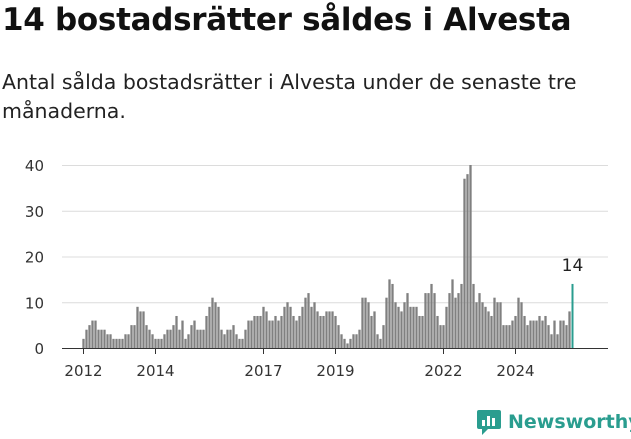 This screenshot has height=439, width=631. What do you see at coordinates (34, 258) in the screenshot?
I see `y-tick-label: 20` at bounding box center [34, 258].